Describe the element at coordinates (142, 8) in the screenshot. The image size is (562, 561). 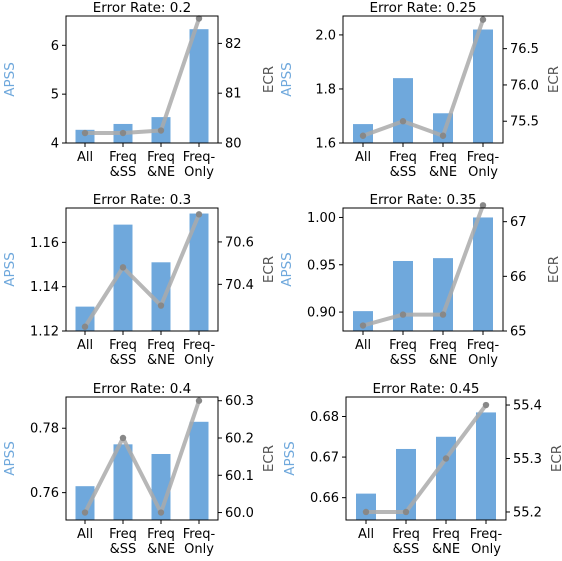
I see `chart-title: Error Rate: 0.2` at that location.